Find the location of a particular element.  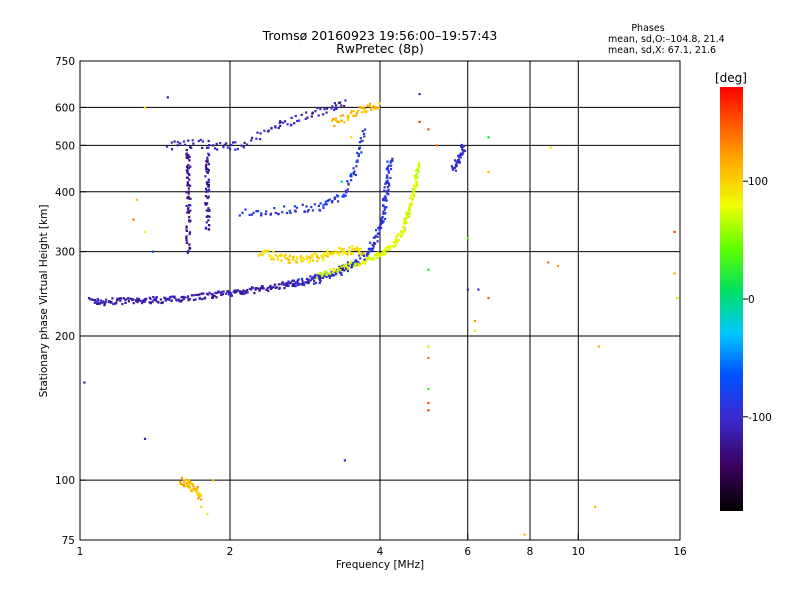

x-tick-label: 8 is located at coordinates (530, 552).